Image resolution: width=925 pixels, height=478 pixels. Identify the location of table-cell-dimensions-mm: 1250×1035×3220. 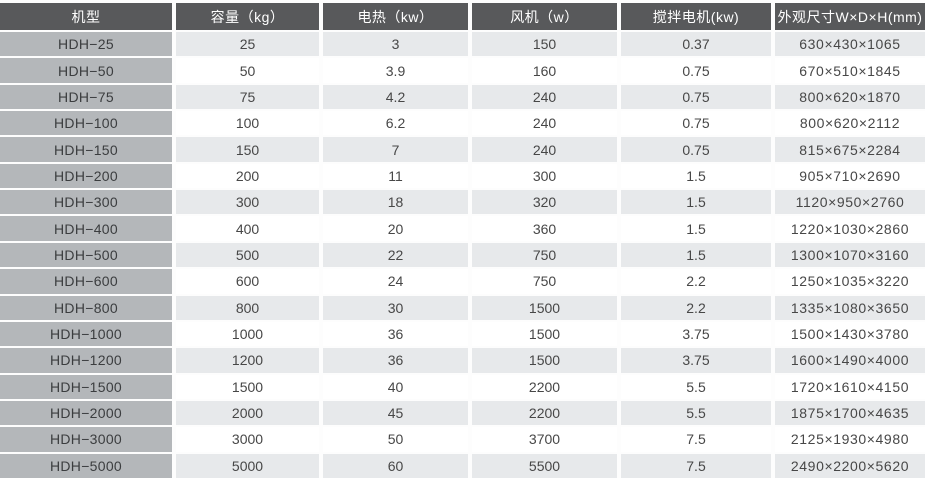
(850, 281).